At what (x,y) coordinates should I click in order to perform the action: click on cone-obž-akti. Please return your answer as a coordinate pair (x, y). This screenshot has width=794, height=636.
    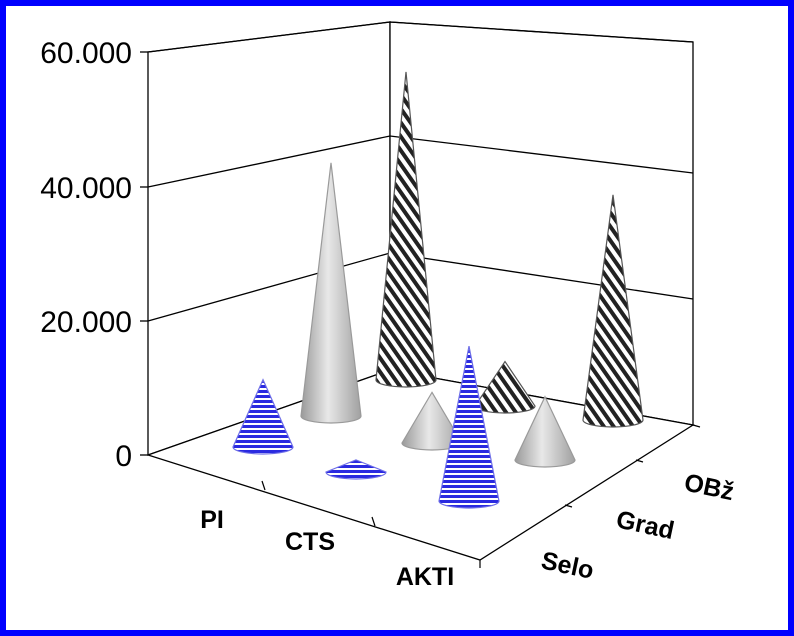
    Looking at the image, I should click on (613, 311).